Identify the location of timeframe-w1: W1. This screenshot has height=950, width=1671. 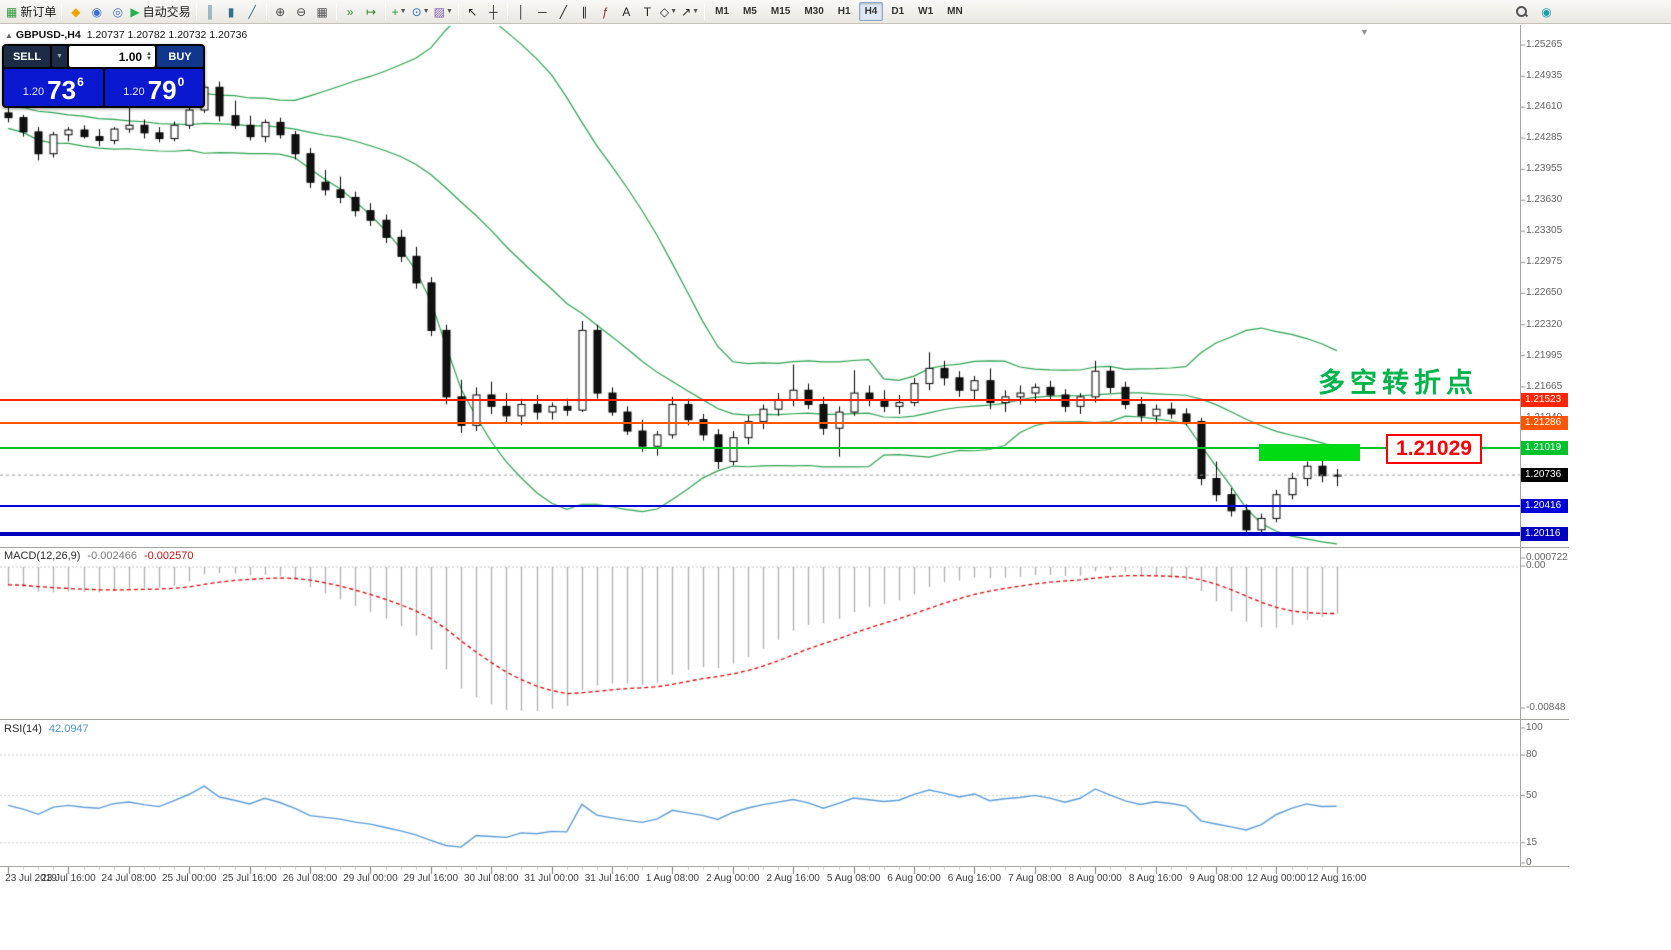
(926, 11).